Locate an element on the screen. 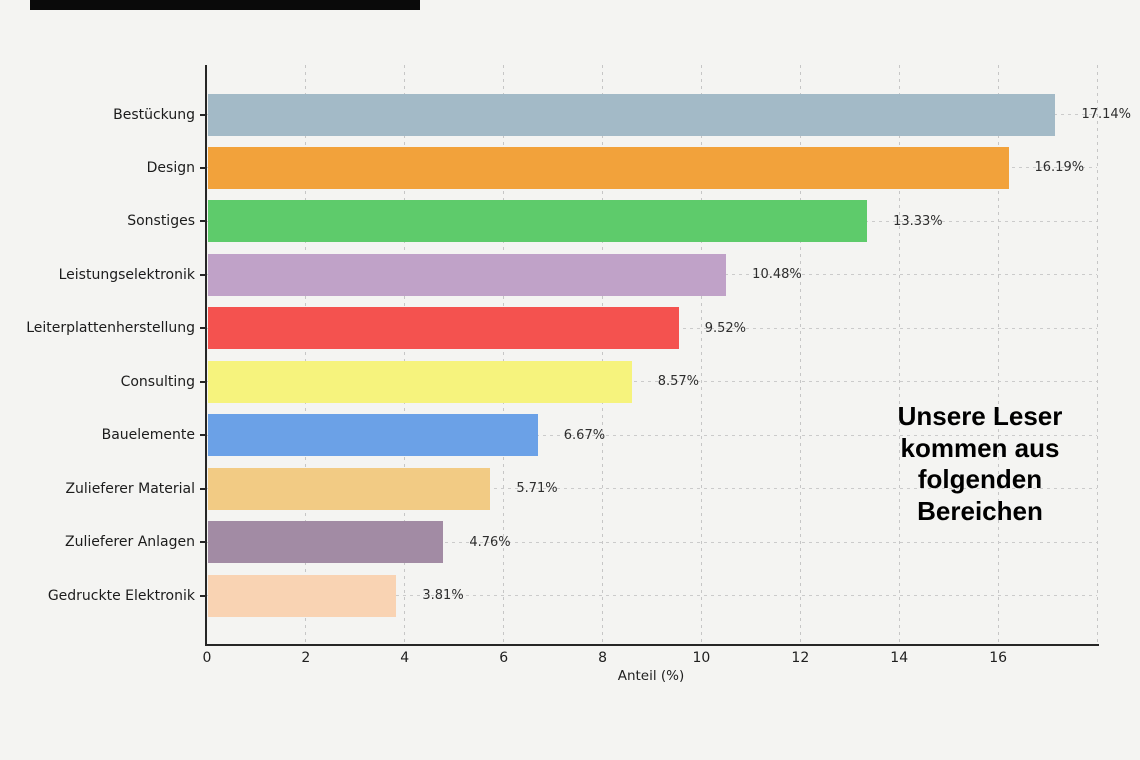 This screenshot has height=760, width=1140. category-label: Zulieferer Material is located at coordinates (130, 488).